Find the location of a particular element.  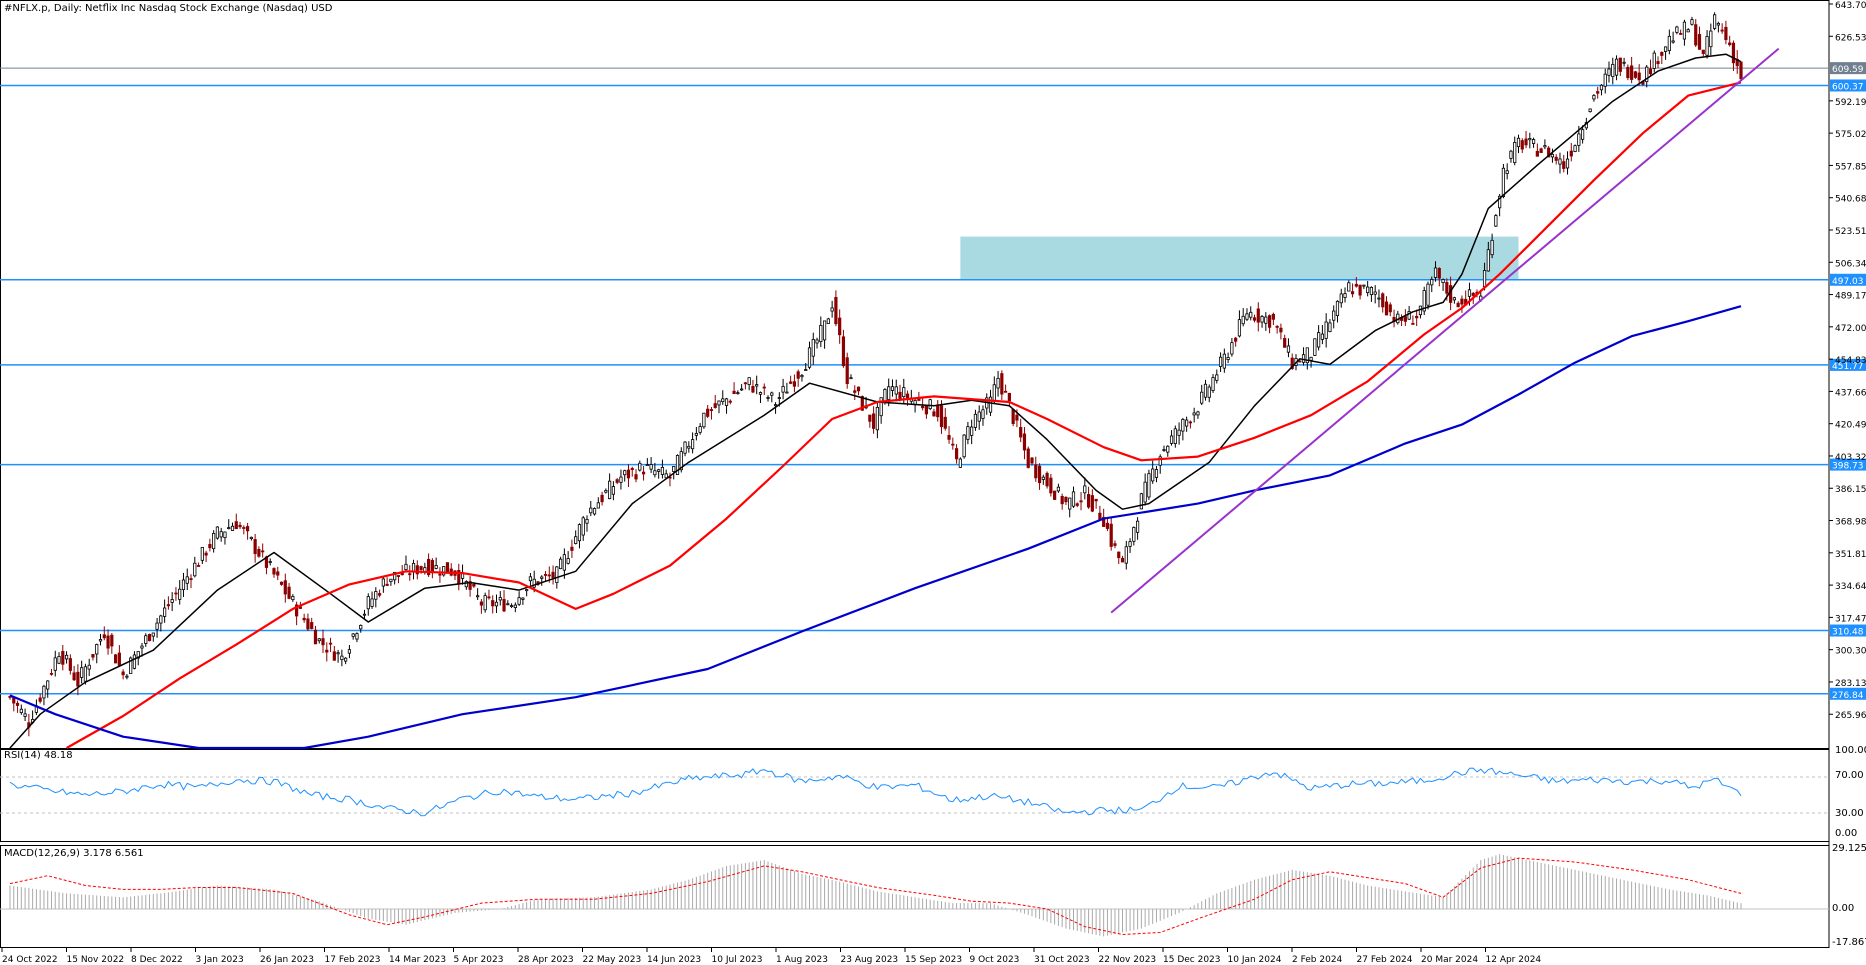

level-label-bg is located at coordinates (1848, 279).